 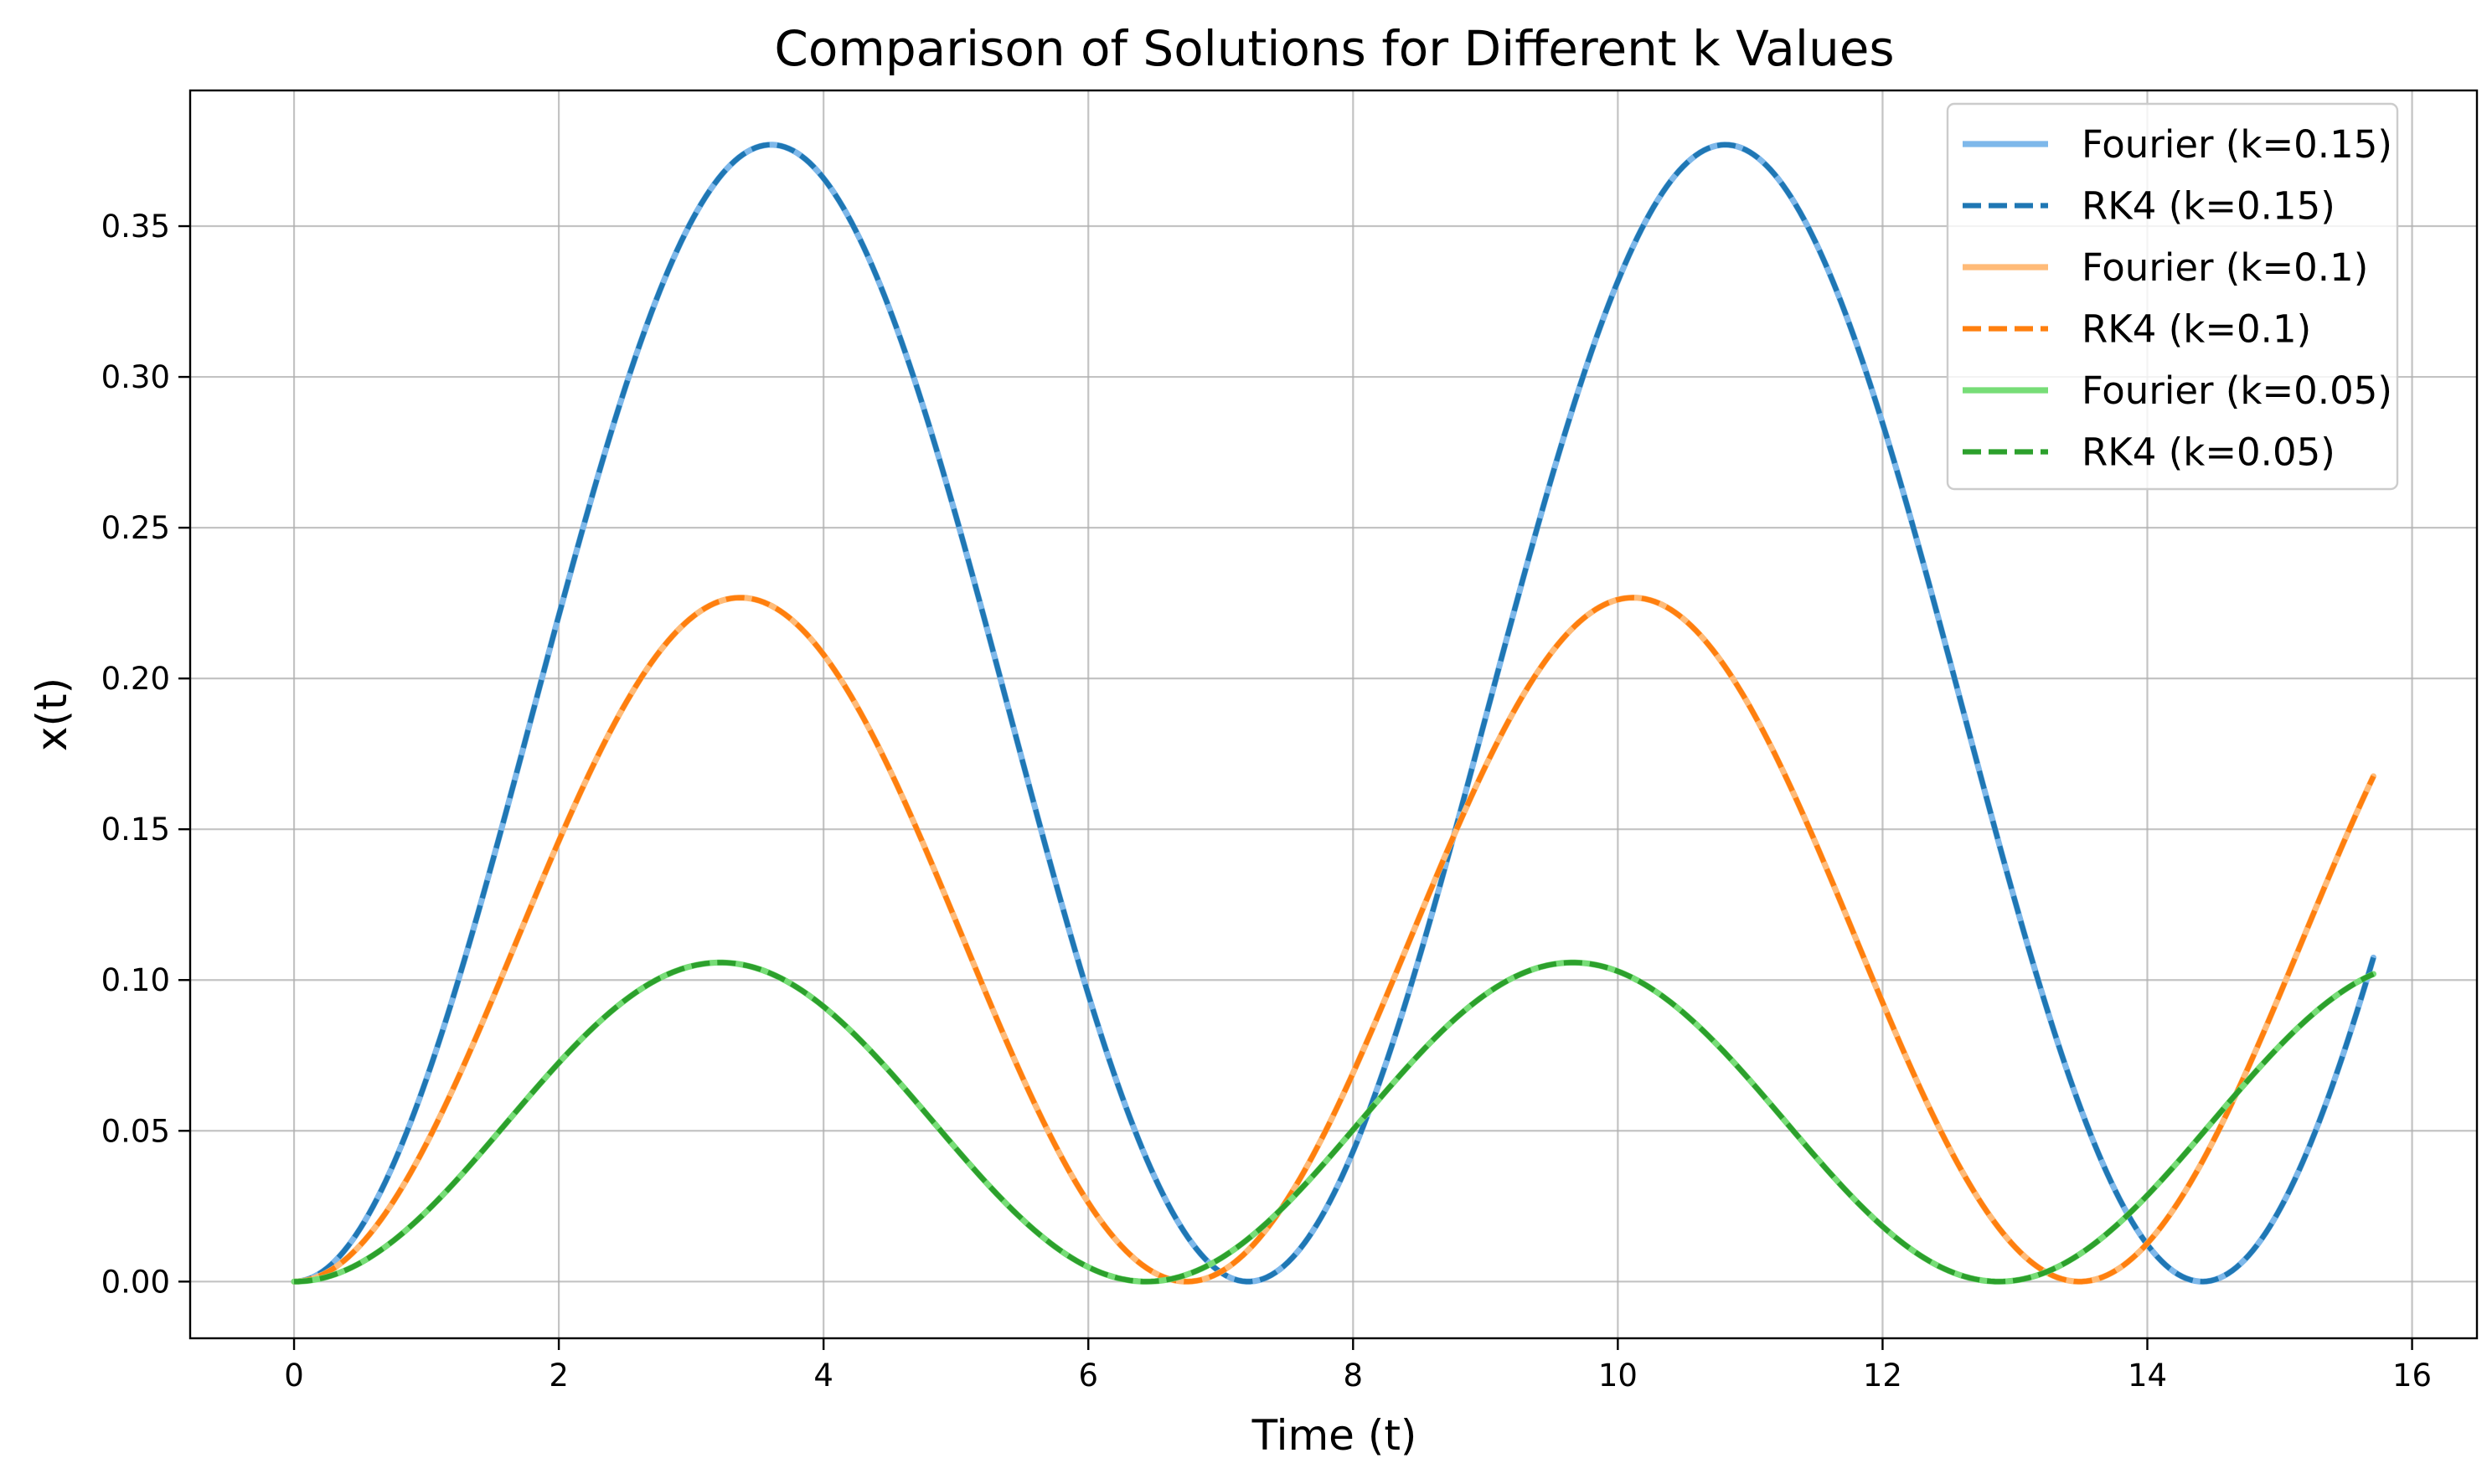 What do you see at coordinates (2237, 390) in the screenshot?
I see `legend-label: Fourier (k=0.05)` at bounding box center [2237, 390].